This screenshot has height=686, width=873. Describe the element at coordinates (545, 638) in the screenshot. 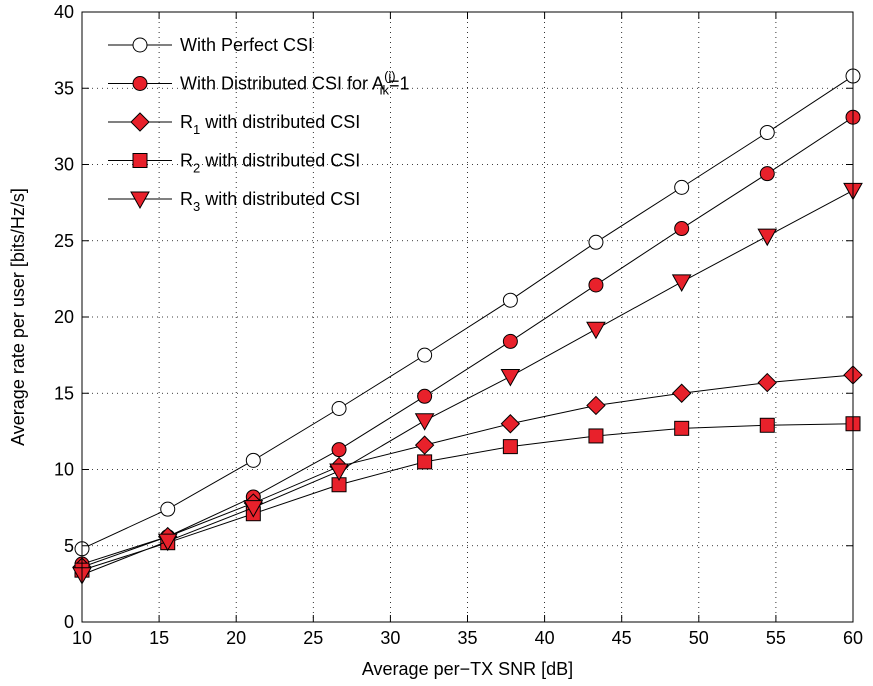

I see `x-tick-label: 40` at that location.